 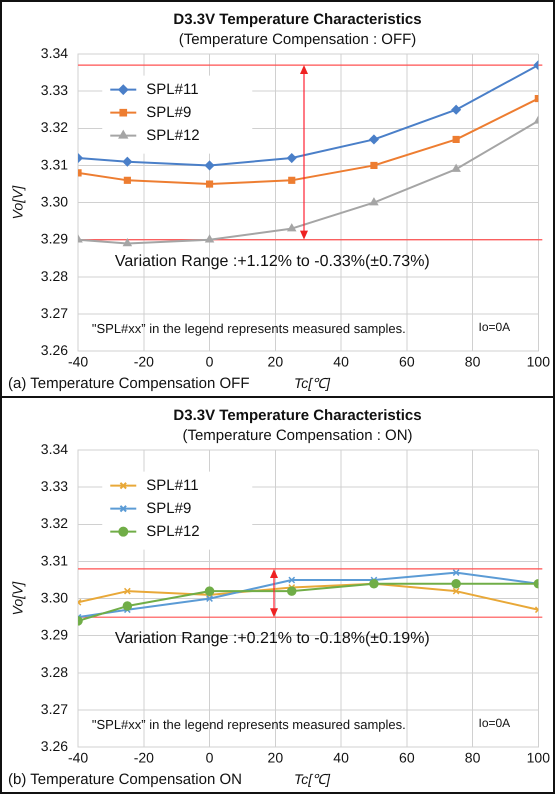 What do you see at coordinates (125, 779) in the screenshot?
I see `text: (b) Temperature Compensation ON` at bounding box center [125, 779].